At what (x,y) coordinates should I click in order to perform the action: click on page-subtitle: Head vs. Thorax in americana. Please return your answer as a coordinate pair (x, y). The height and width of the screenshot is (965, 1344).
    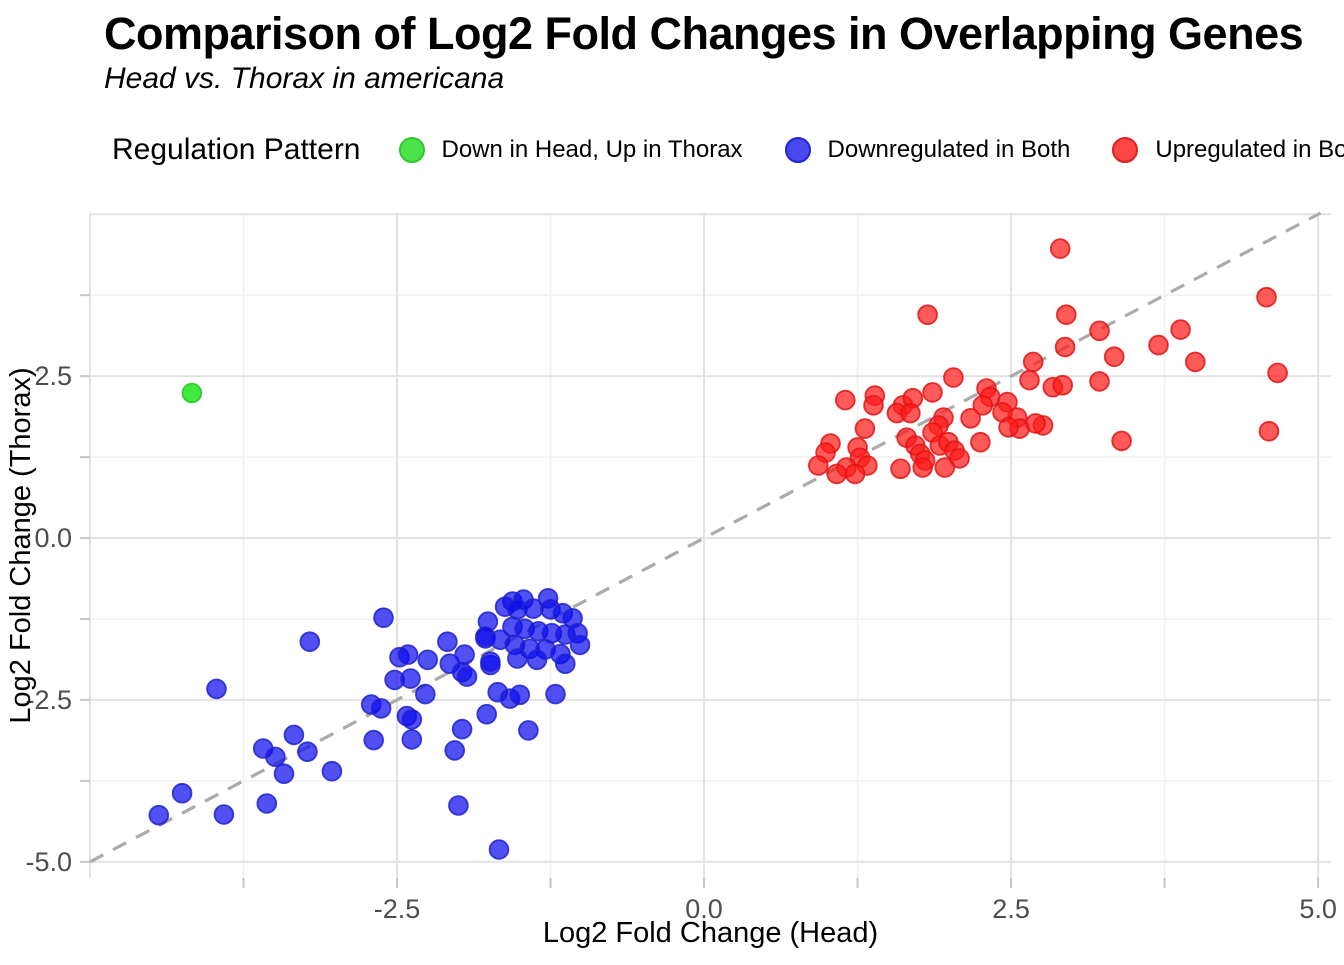
    Looking at the image, I should click on (304, 78).